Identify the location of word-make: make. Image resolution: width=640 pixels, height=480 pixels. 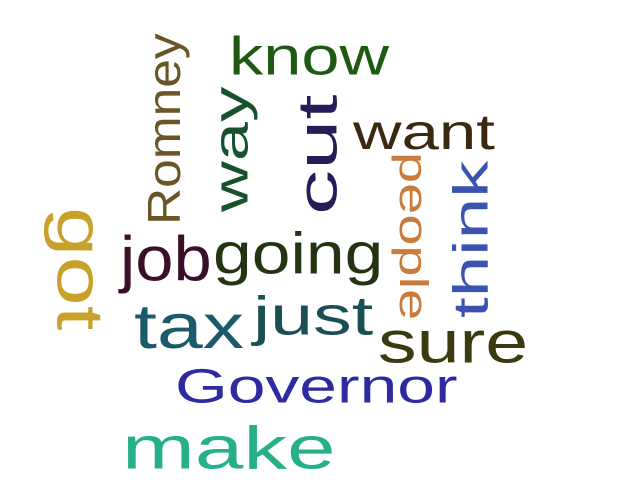
(229, 447).